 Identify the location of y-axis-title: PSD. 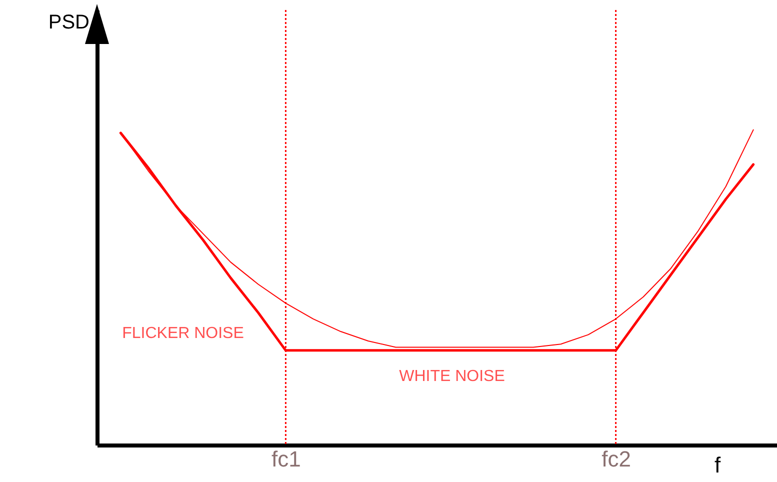
(69, 23).